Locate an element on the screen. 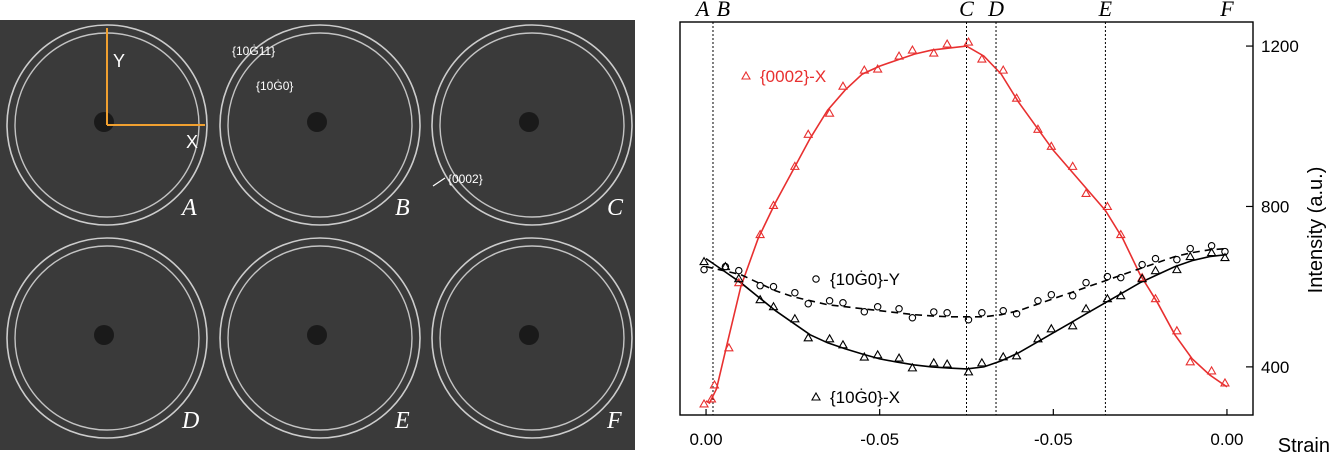 The image size is (1333, 461). diffraction-panel-c: C is located at coordinates (532, 125).